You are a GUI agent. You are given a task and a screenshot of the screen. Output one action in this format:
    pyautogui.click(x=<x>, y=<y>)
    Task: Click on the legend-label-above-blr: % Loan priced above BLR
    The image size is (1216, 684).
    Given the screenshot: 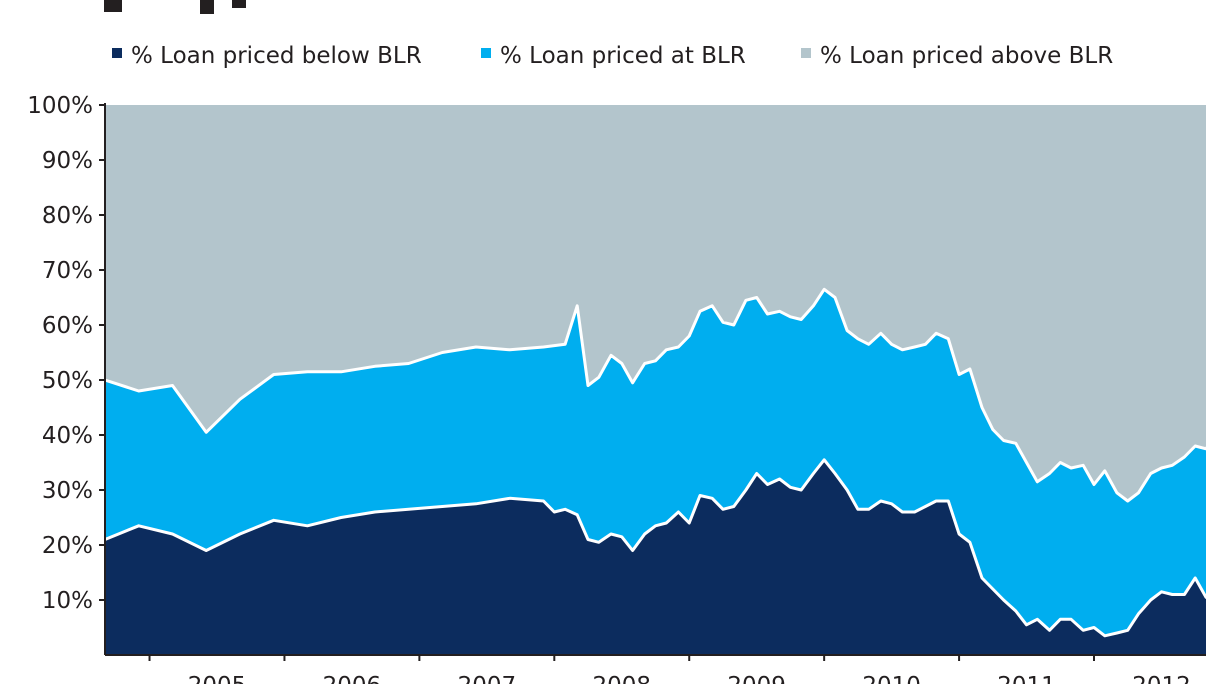 What is the action you would take?
    pyautogui.click(x=966, y=56)
    